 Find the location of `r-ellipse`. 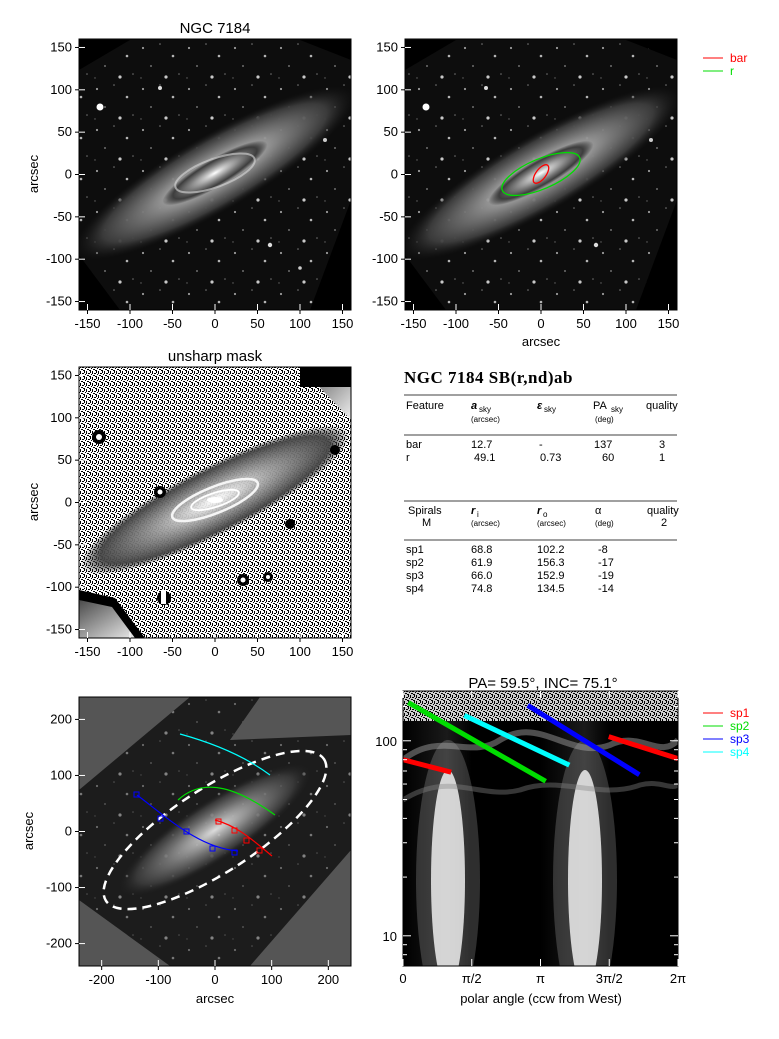

r-ellipse is located at coordinates (541, 174).